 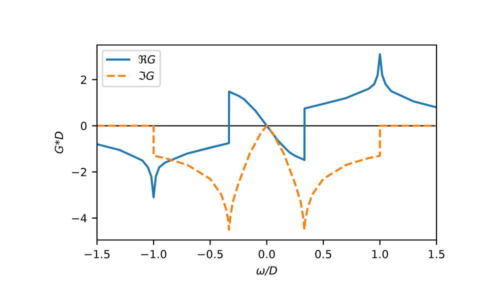 What do you see at coordinates (153, 254) in the screenshot?
I see `x-tick-label: −1.0` at bounding box center [153, 254].